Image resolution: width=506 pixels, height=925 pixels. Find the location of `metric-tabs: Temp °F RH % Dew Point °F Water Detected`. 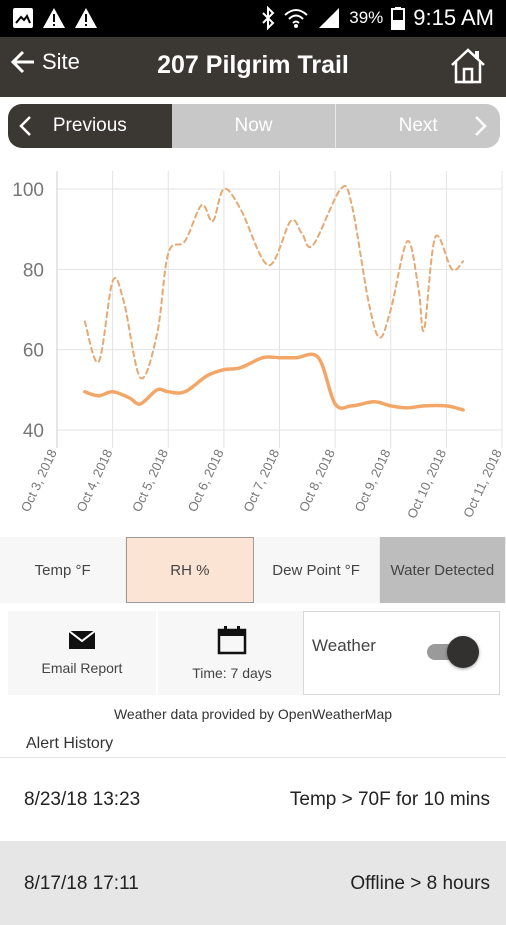

metric-tabs: Temp °F RH % Dew Point °F Water Detected is located at coordinates (253, 570).